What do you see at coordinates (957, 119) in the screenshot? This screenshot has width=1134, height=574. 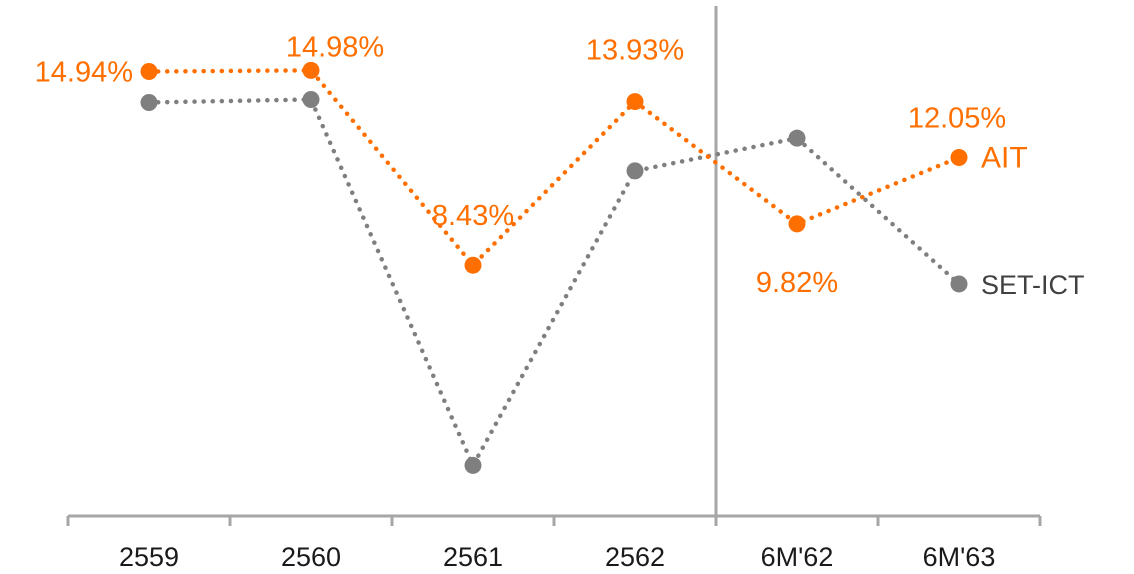 I see `data-label: 12.05%` at bounding box center [957, 119].